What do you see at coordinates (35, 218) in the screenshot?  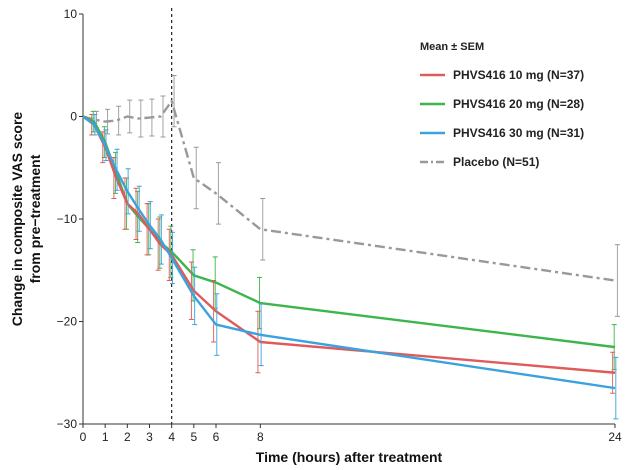 I see `y-axis-title-line-2: from pre−treatment` at bounding box center [35, 218].